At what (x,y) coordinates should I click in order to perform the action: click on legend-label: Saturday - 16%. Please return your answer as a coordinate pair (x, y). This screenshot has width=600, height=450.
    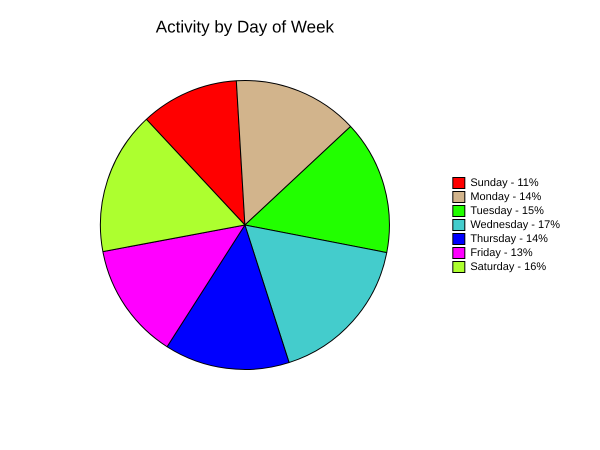
    Looking at the image, I should click on (508, 267).